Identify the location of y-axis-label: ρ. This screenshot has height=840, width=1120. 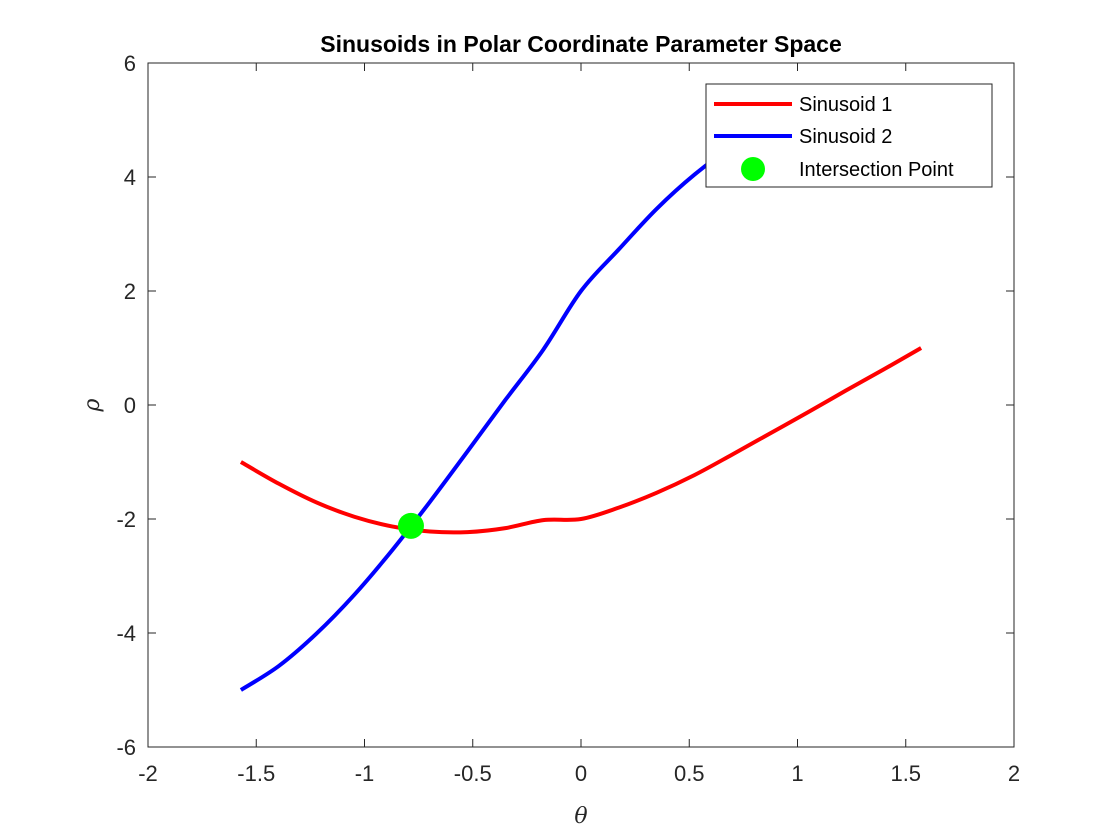
(92, 405).